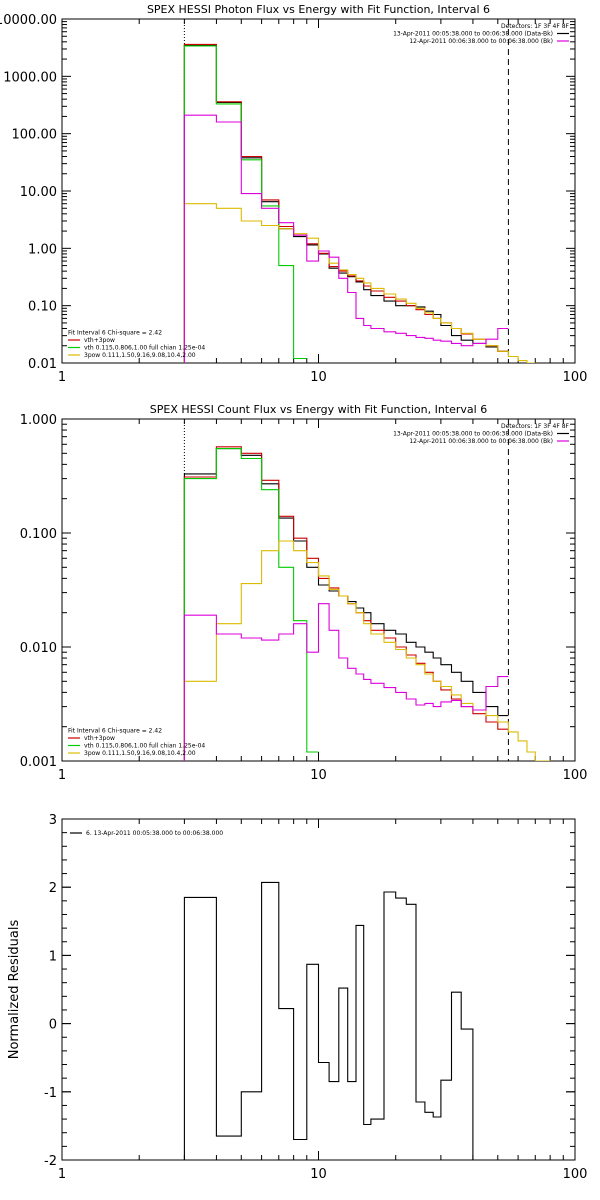 The image size is (600, 1200). I want to click on y-tick-label: 10000.00, so click(28, 20).